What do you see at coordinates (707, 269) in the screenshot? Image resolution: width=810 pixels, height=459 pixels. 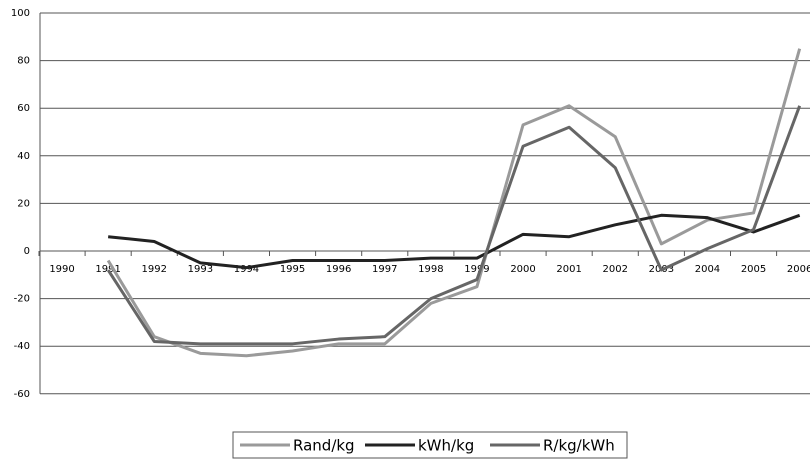 I see `x-tick-label: 2004` at bounding box center [707, 269].